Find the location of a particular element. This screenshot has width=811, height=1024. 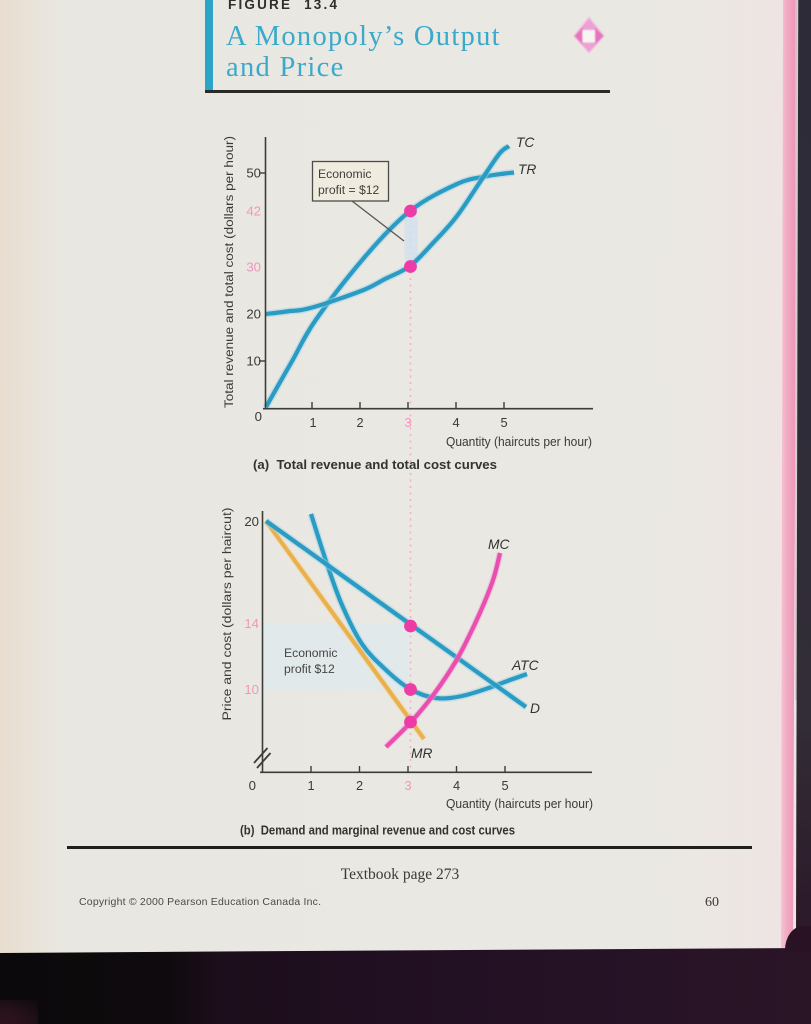

svg-text: TC is located at coordinates (525, 142).